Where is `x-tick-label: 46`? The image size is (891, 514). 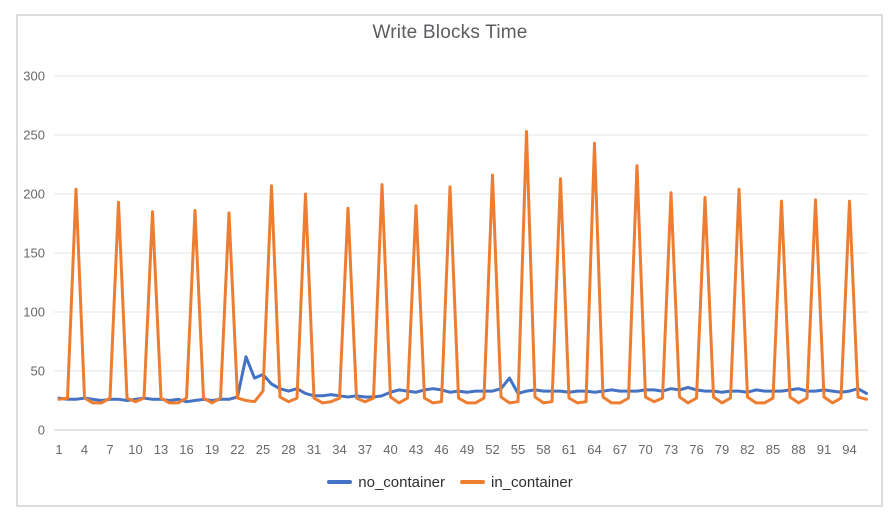 x-tick-label: 46 is located at coordinates (441, 449).